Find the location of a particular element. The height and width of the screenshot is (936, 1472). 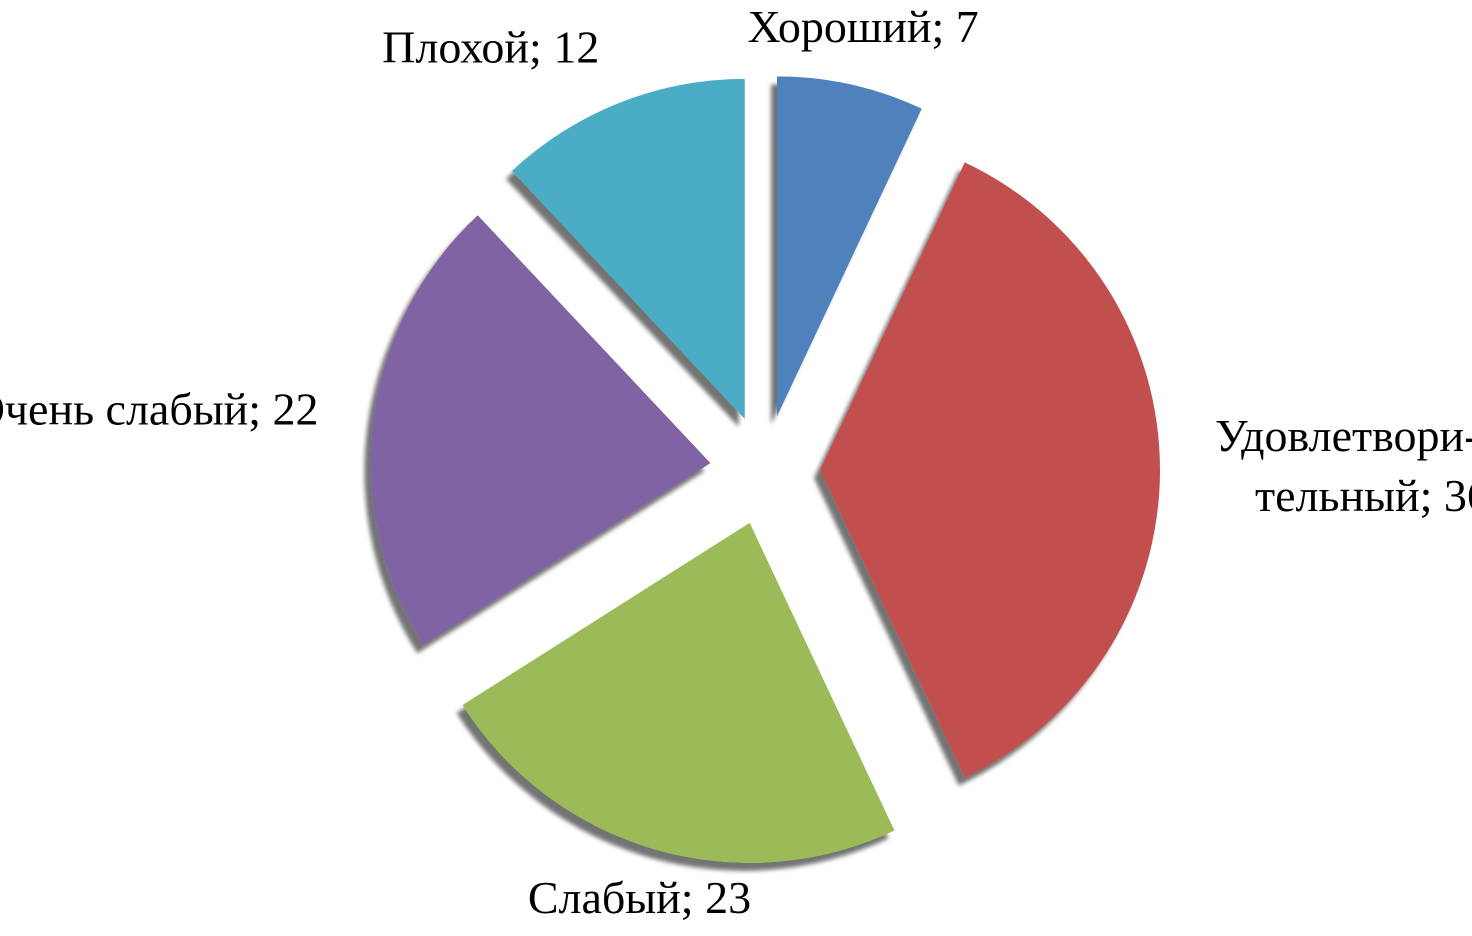

data-label: Очень слабый; 22 is located at coordinates (159, 408).